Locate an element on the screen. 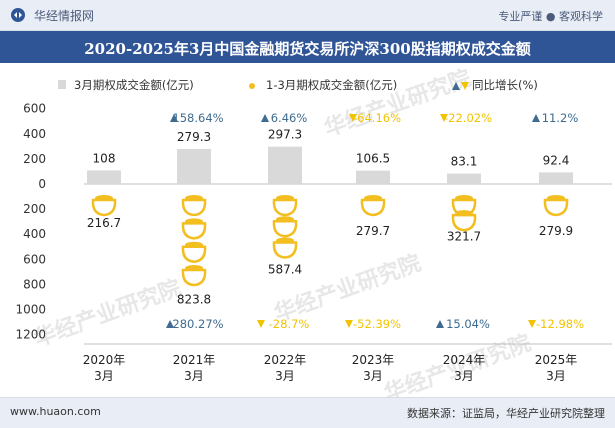 The height and width of the screenshot is (428, 615). data-label-cumulative: 587.4 is located at coordinates (285, 270).